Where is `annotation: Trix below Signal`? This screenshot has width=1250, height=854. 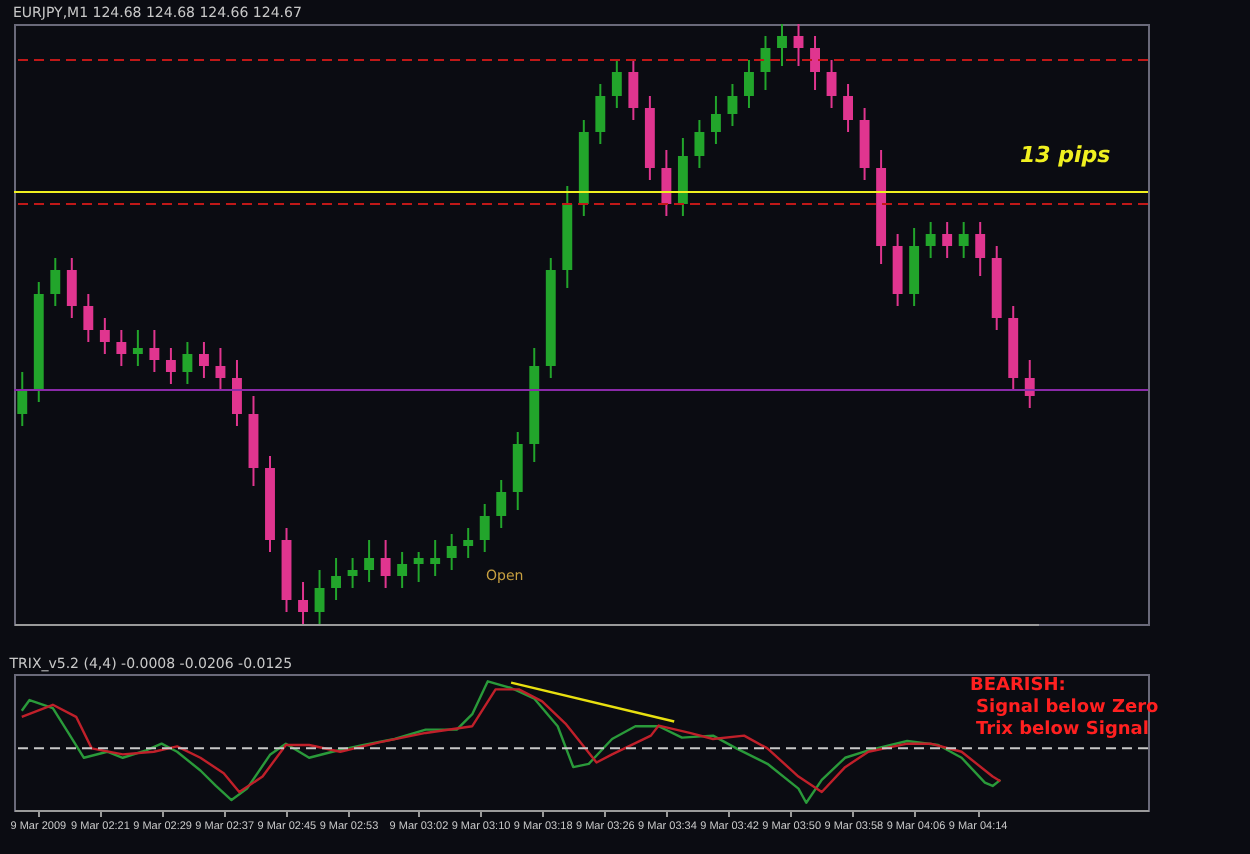 annotation: Trix below Signal is located at coordinates (1062, 730).